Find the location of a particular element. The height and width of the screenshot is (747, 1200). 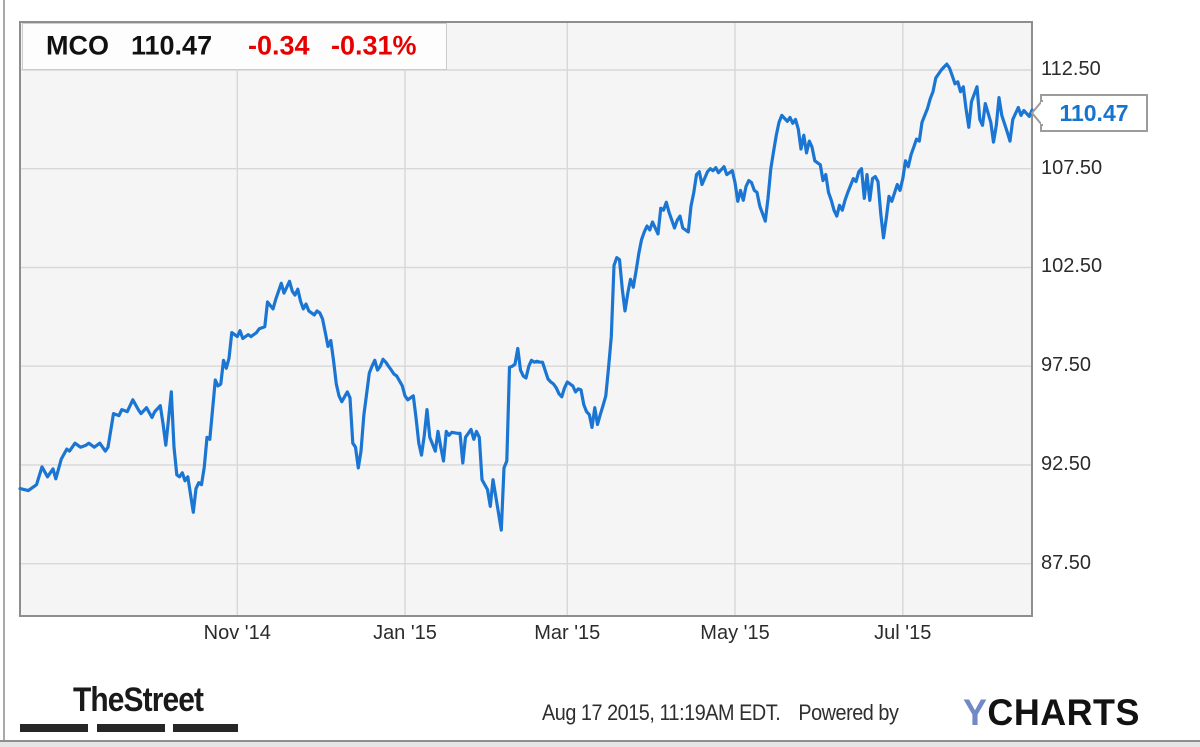

powered-by-label: Powered by is located at coordinates (848, 712).